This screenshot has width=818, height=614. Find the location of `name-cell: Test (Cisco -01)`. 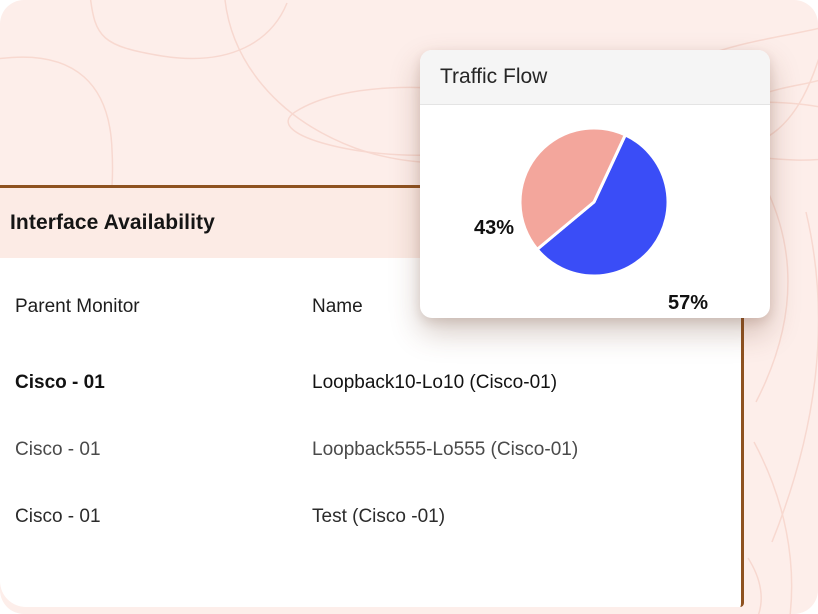

name-cell: Test (Cisco -01) is located at coordinates (379, 516).